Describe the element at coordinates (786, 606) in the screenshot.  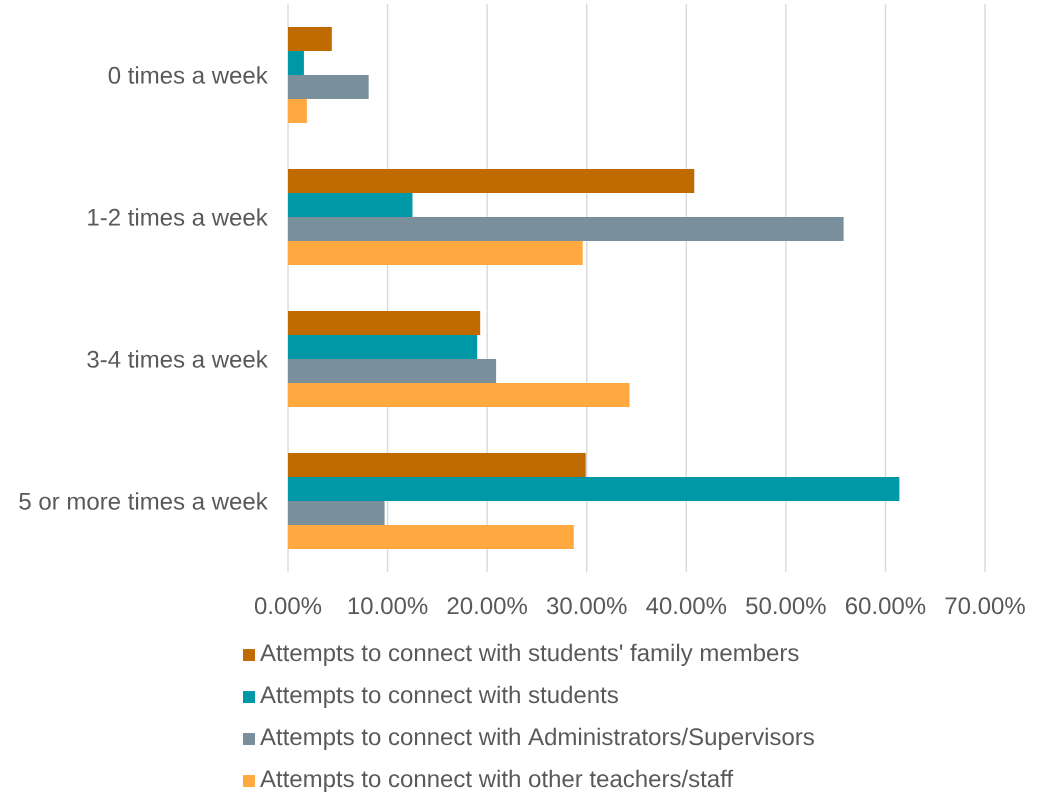
I see `x-tick-label: 50.00%` at that location.